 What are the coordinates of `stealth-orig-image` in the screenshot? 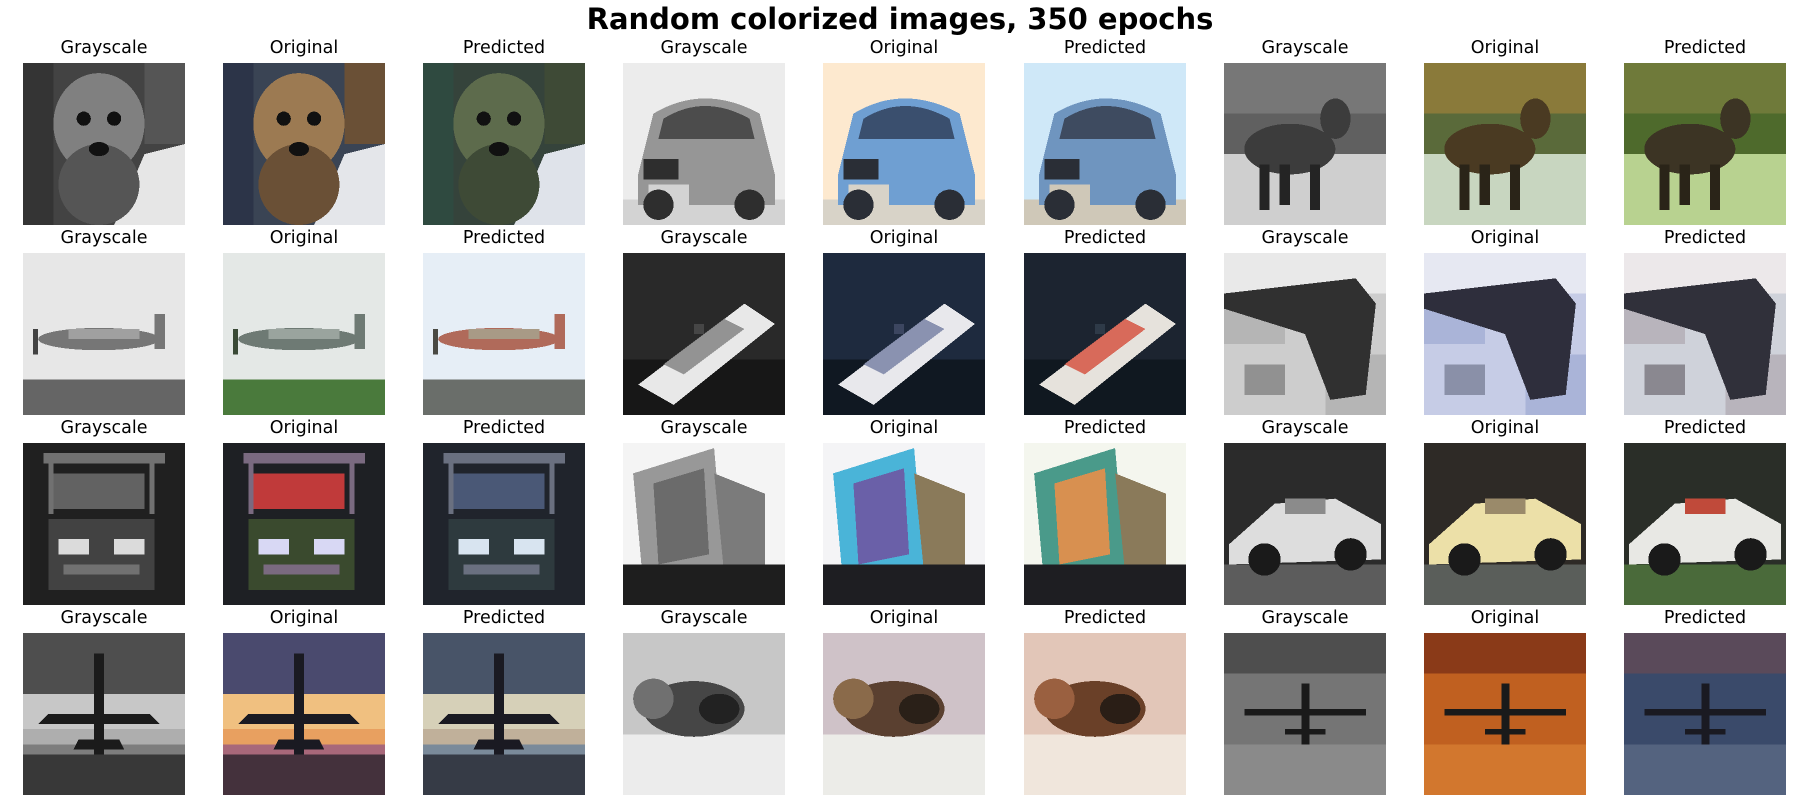 It's located at (1505, 334).